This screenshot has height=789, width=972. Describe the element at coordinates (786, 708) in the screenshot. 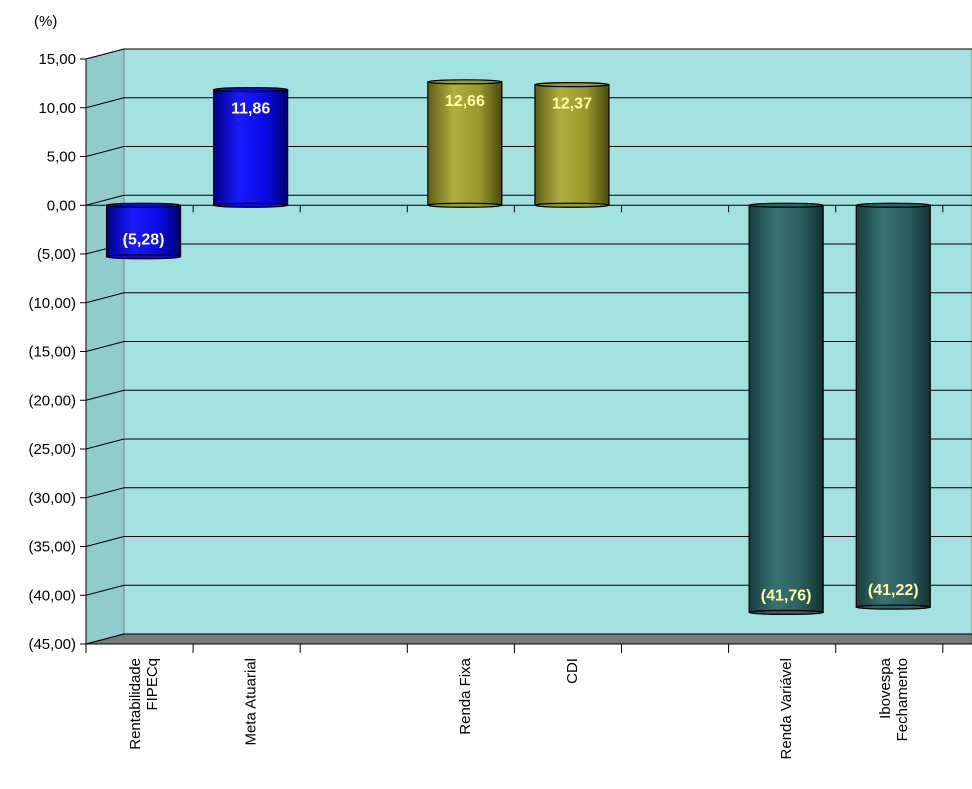

I see `category-label: Renda Variável` at that location.